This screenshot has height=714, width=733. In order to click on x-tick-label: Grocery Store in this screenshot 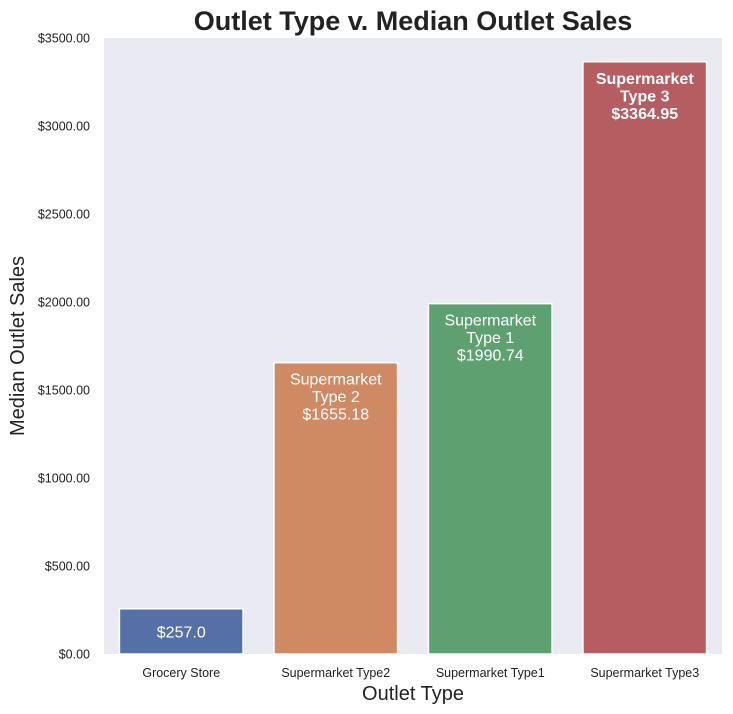, I will do `click(181, 673)`.